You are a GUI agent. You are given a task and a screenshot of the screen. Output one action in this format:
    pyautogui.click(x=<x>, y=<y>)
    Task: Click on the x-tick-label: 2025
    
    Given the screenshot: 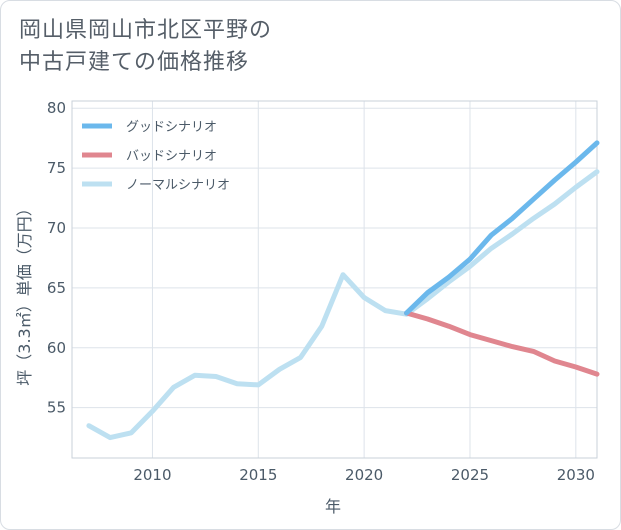 What is the action you would take?
    pyautogui.click(x=470, y=475)
    